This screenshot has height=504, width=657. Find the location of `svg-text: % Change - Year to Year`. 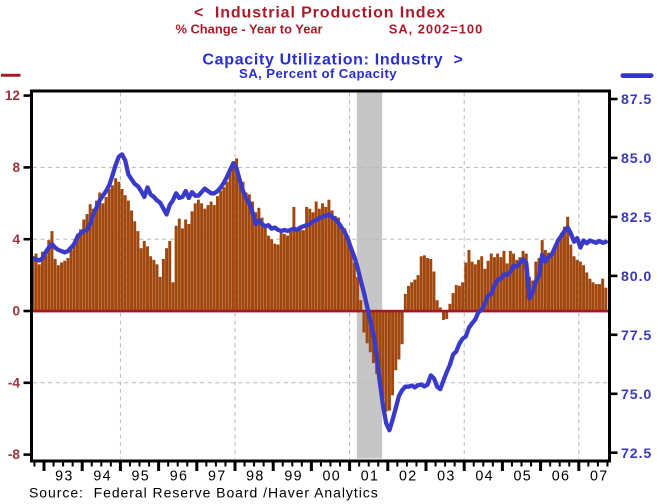

svg-text: % Change - Year to Year is located at coordinates (248, 29).